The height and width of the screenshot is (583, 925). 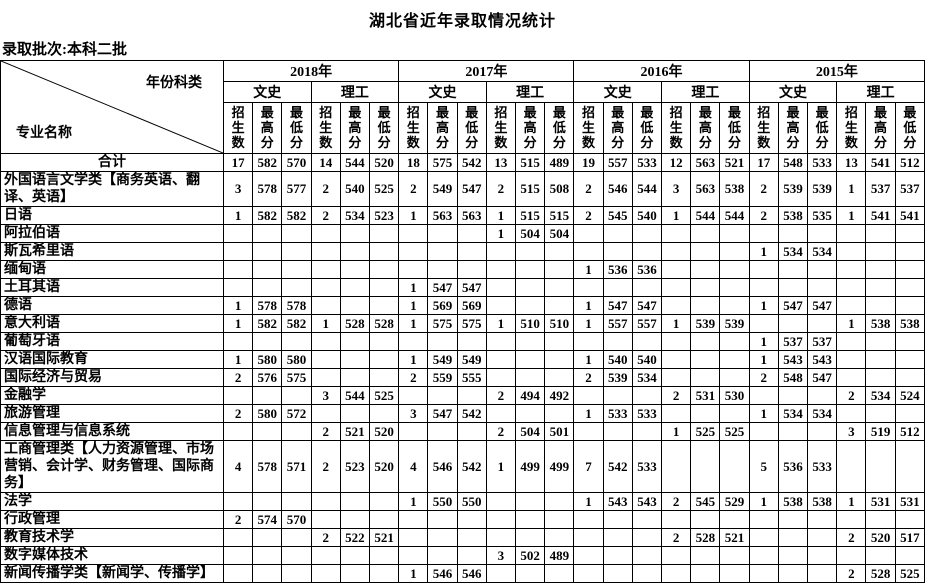 I want to click on value-cell: 4, so click(x=413, y=466).